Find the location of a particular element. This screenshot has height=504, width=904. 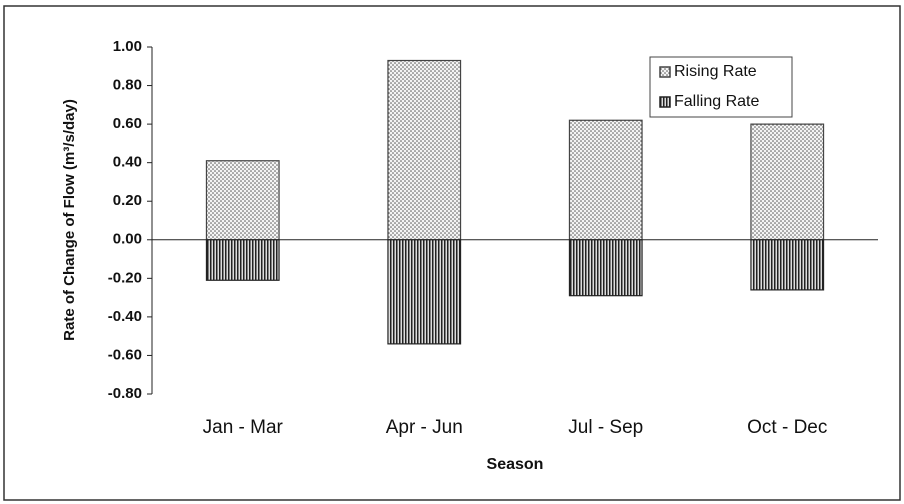

y-axis-label: Rate of Change of Flow (m³/s/day) is located at coordinates (69, 220).